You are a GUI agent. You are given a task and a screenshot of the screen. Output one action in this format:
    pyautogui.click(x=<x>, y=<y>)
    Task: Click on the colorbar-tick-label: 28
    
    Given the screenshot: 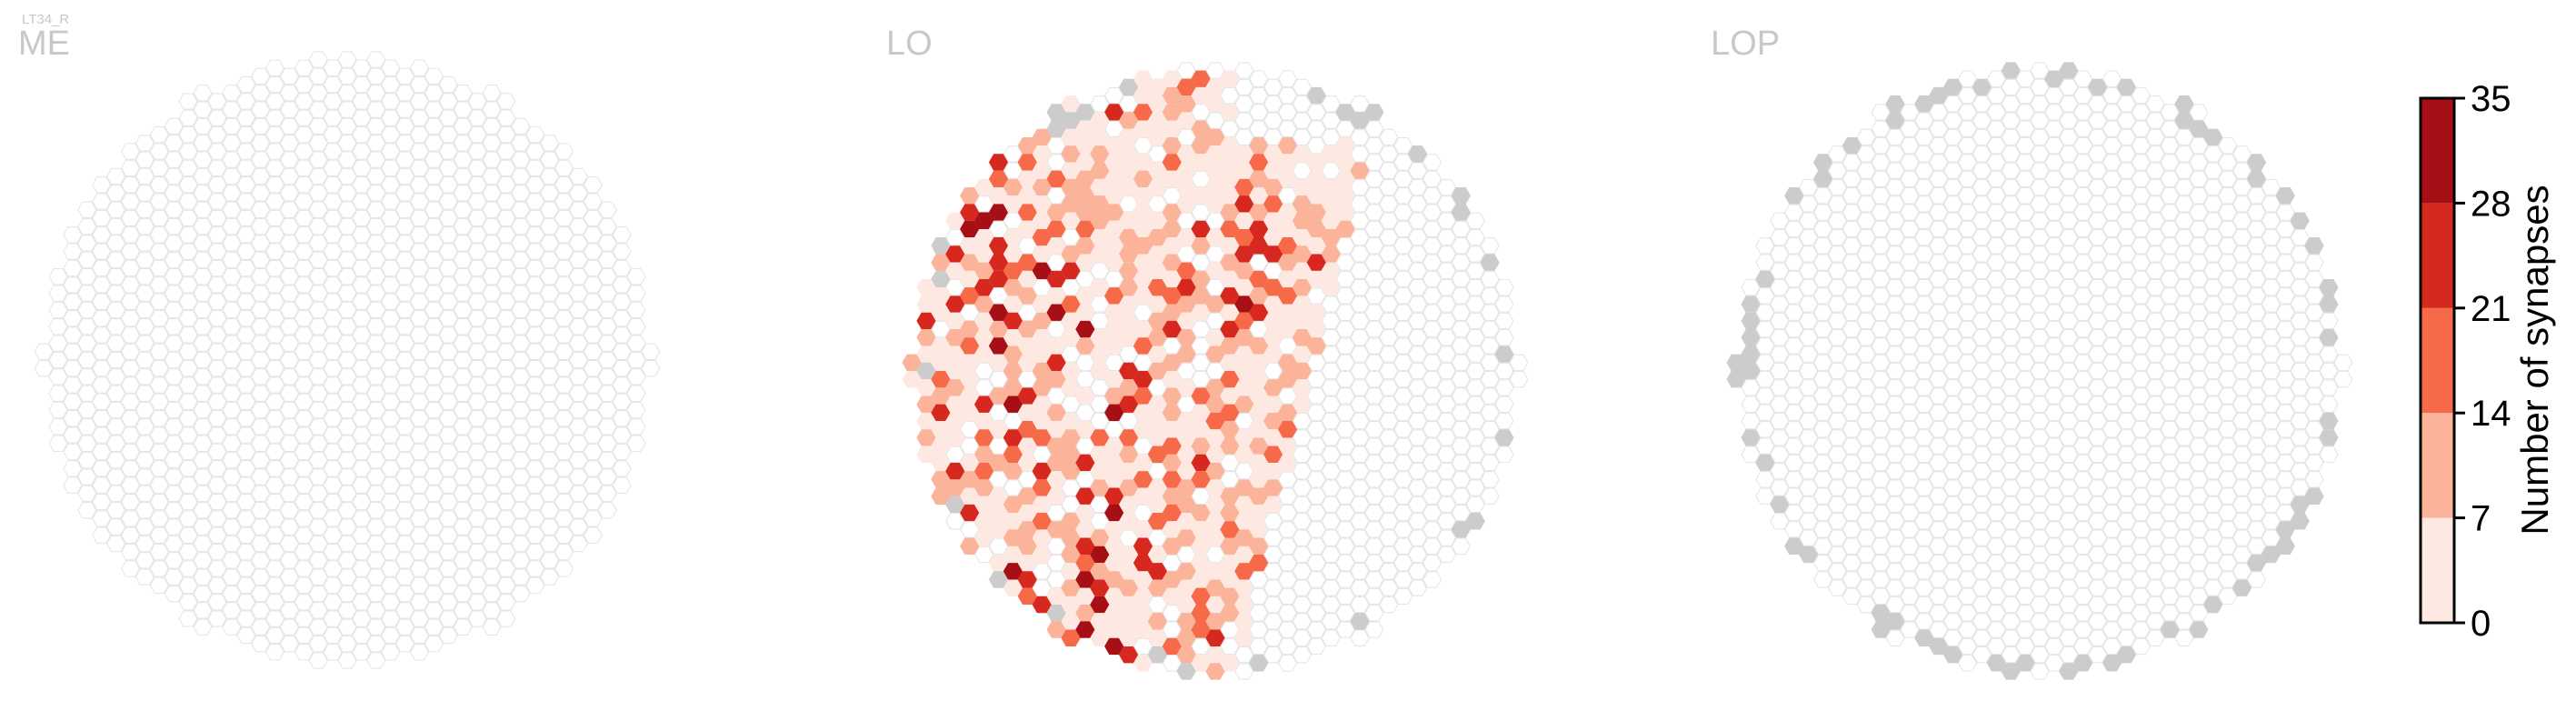 What is the action you would take?
    pyautogui.click(x=2491, y=204)
    